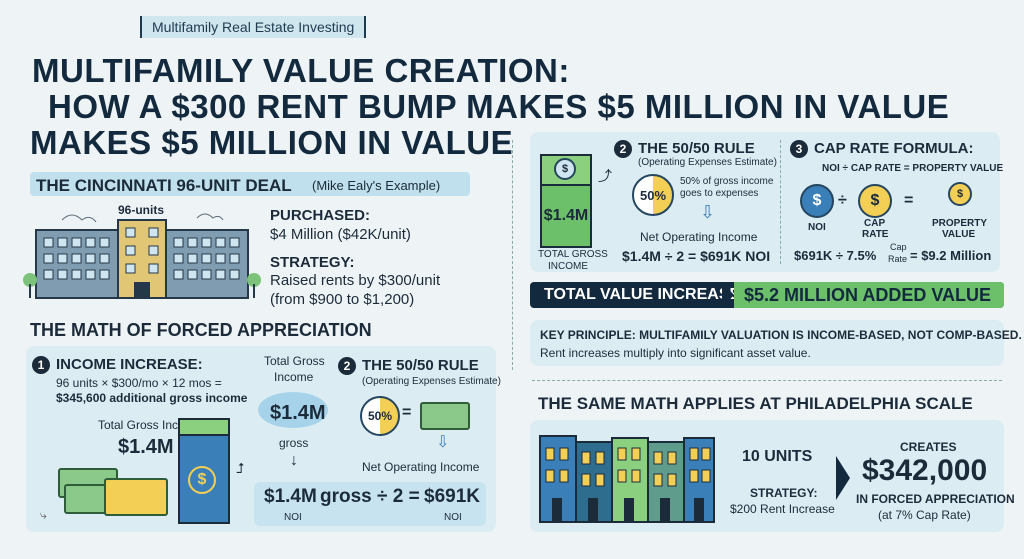 This screenshot has width=1024, height=559. I want to click on cap-prop-label-1: PROPERTY, so click(960, 223).